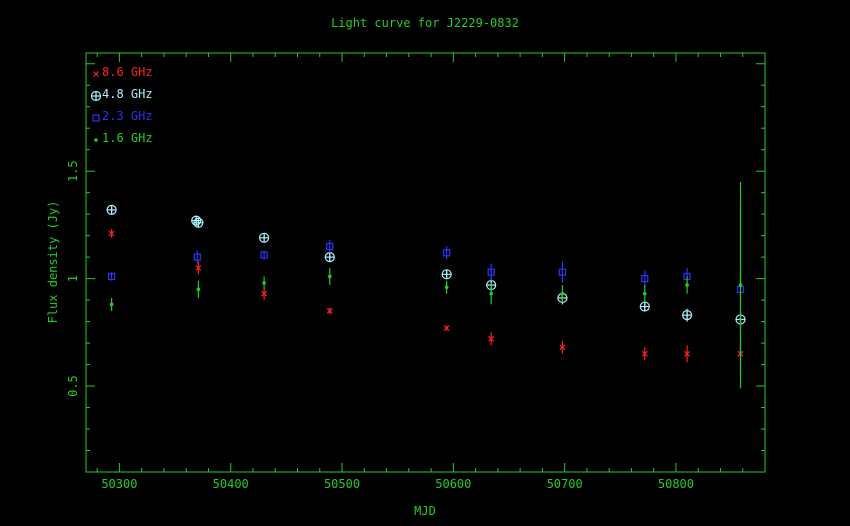 The height and width of the screenshot is (526, 850). I want to click on y-axis-label: Flux density (Jy), so click(53, 262).